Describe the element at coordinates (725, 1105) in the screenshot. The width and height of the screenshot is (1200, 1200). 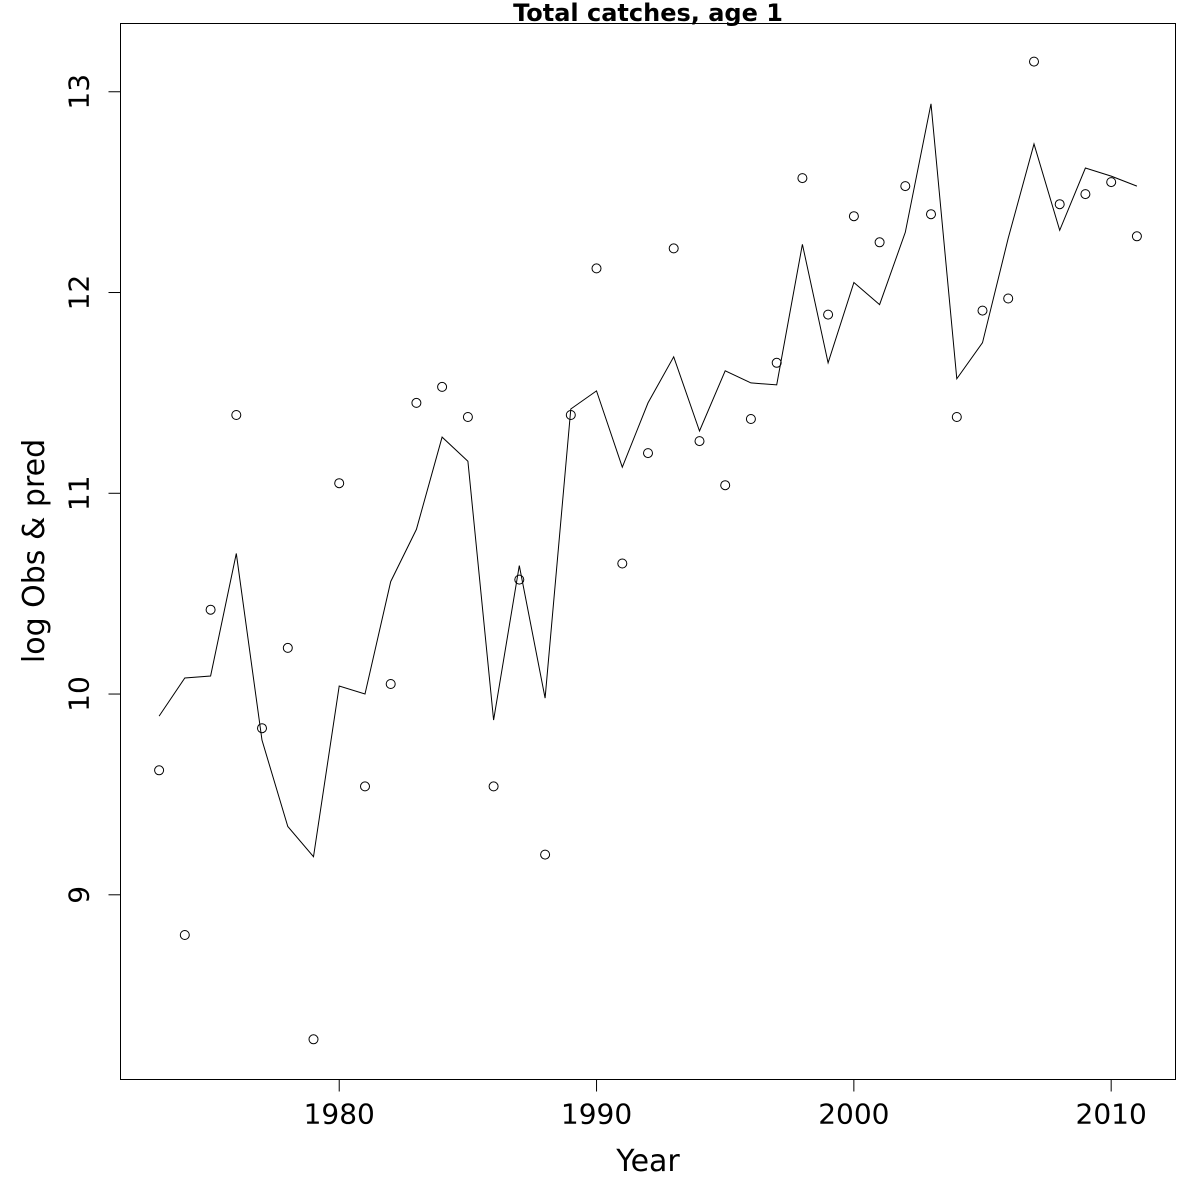
I see `x-axis: 1980 1990 2000 2010` at that location.